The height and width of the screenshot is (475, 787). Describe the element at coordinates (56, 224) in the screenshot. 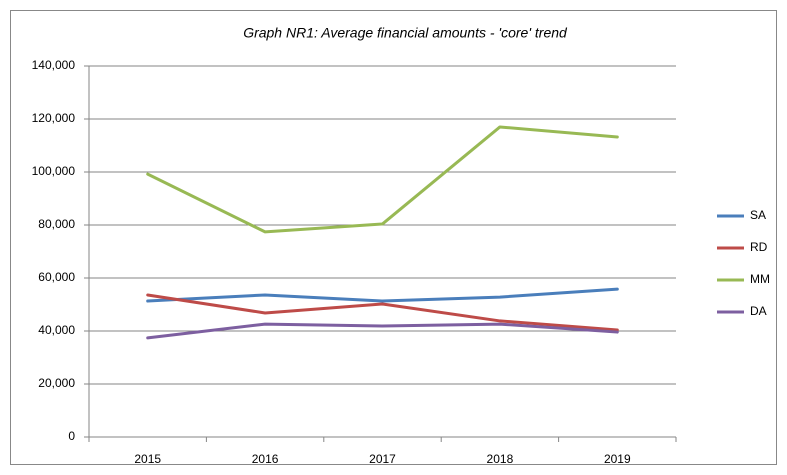

I see `y-tick-label: 80,000` at that location.